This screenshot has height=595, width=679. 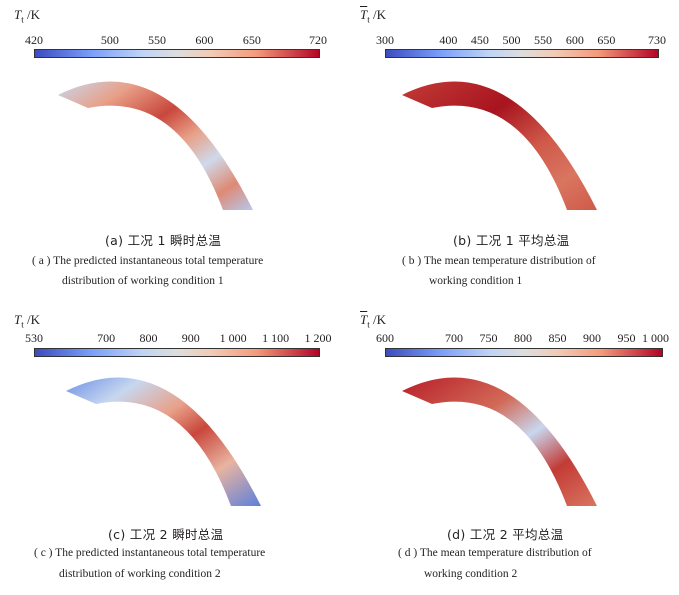 What do you see at coordinates (318, 40) in the screenshot?
I see `tick-label: 720` at bounding box center [318, 40].